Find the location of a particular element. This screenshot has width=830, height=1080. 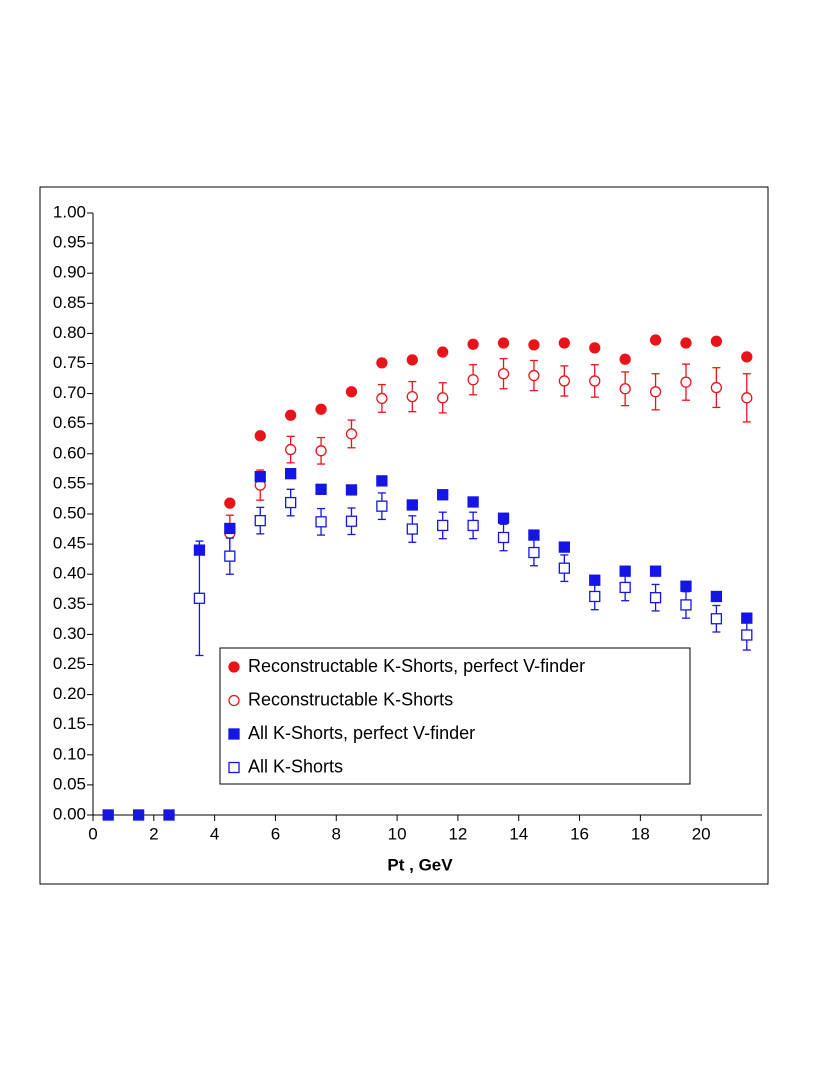

y-tick-label: 0.55 is located at coordinates (69, 482).